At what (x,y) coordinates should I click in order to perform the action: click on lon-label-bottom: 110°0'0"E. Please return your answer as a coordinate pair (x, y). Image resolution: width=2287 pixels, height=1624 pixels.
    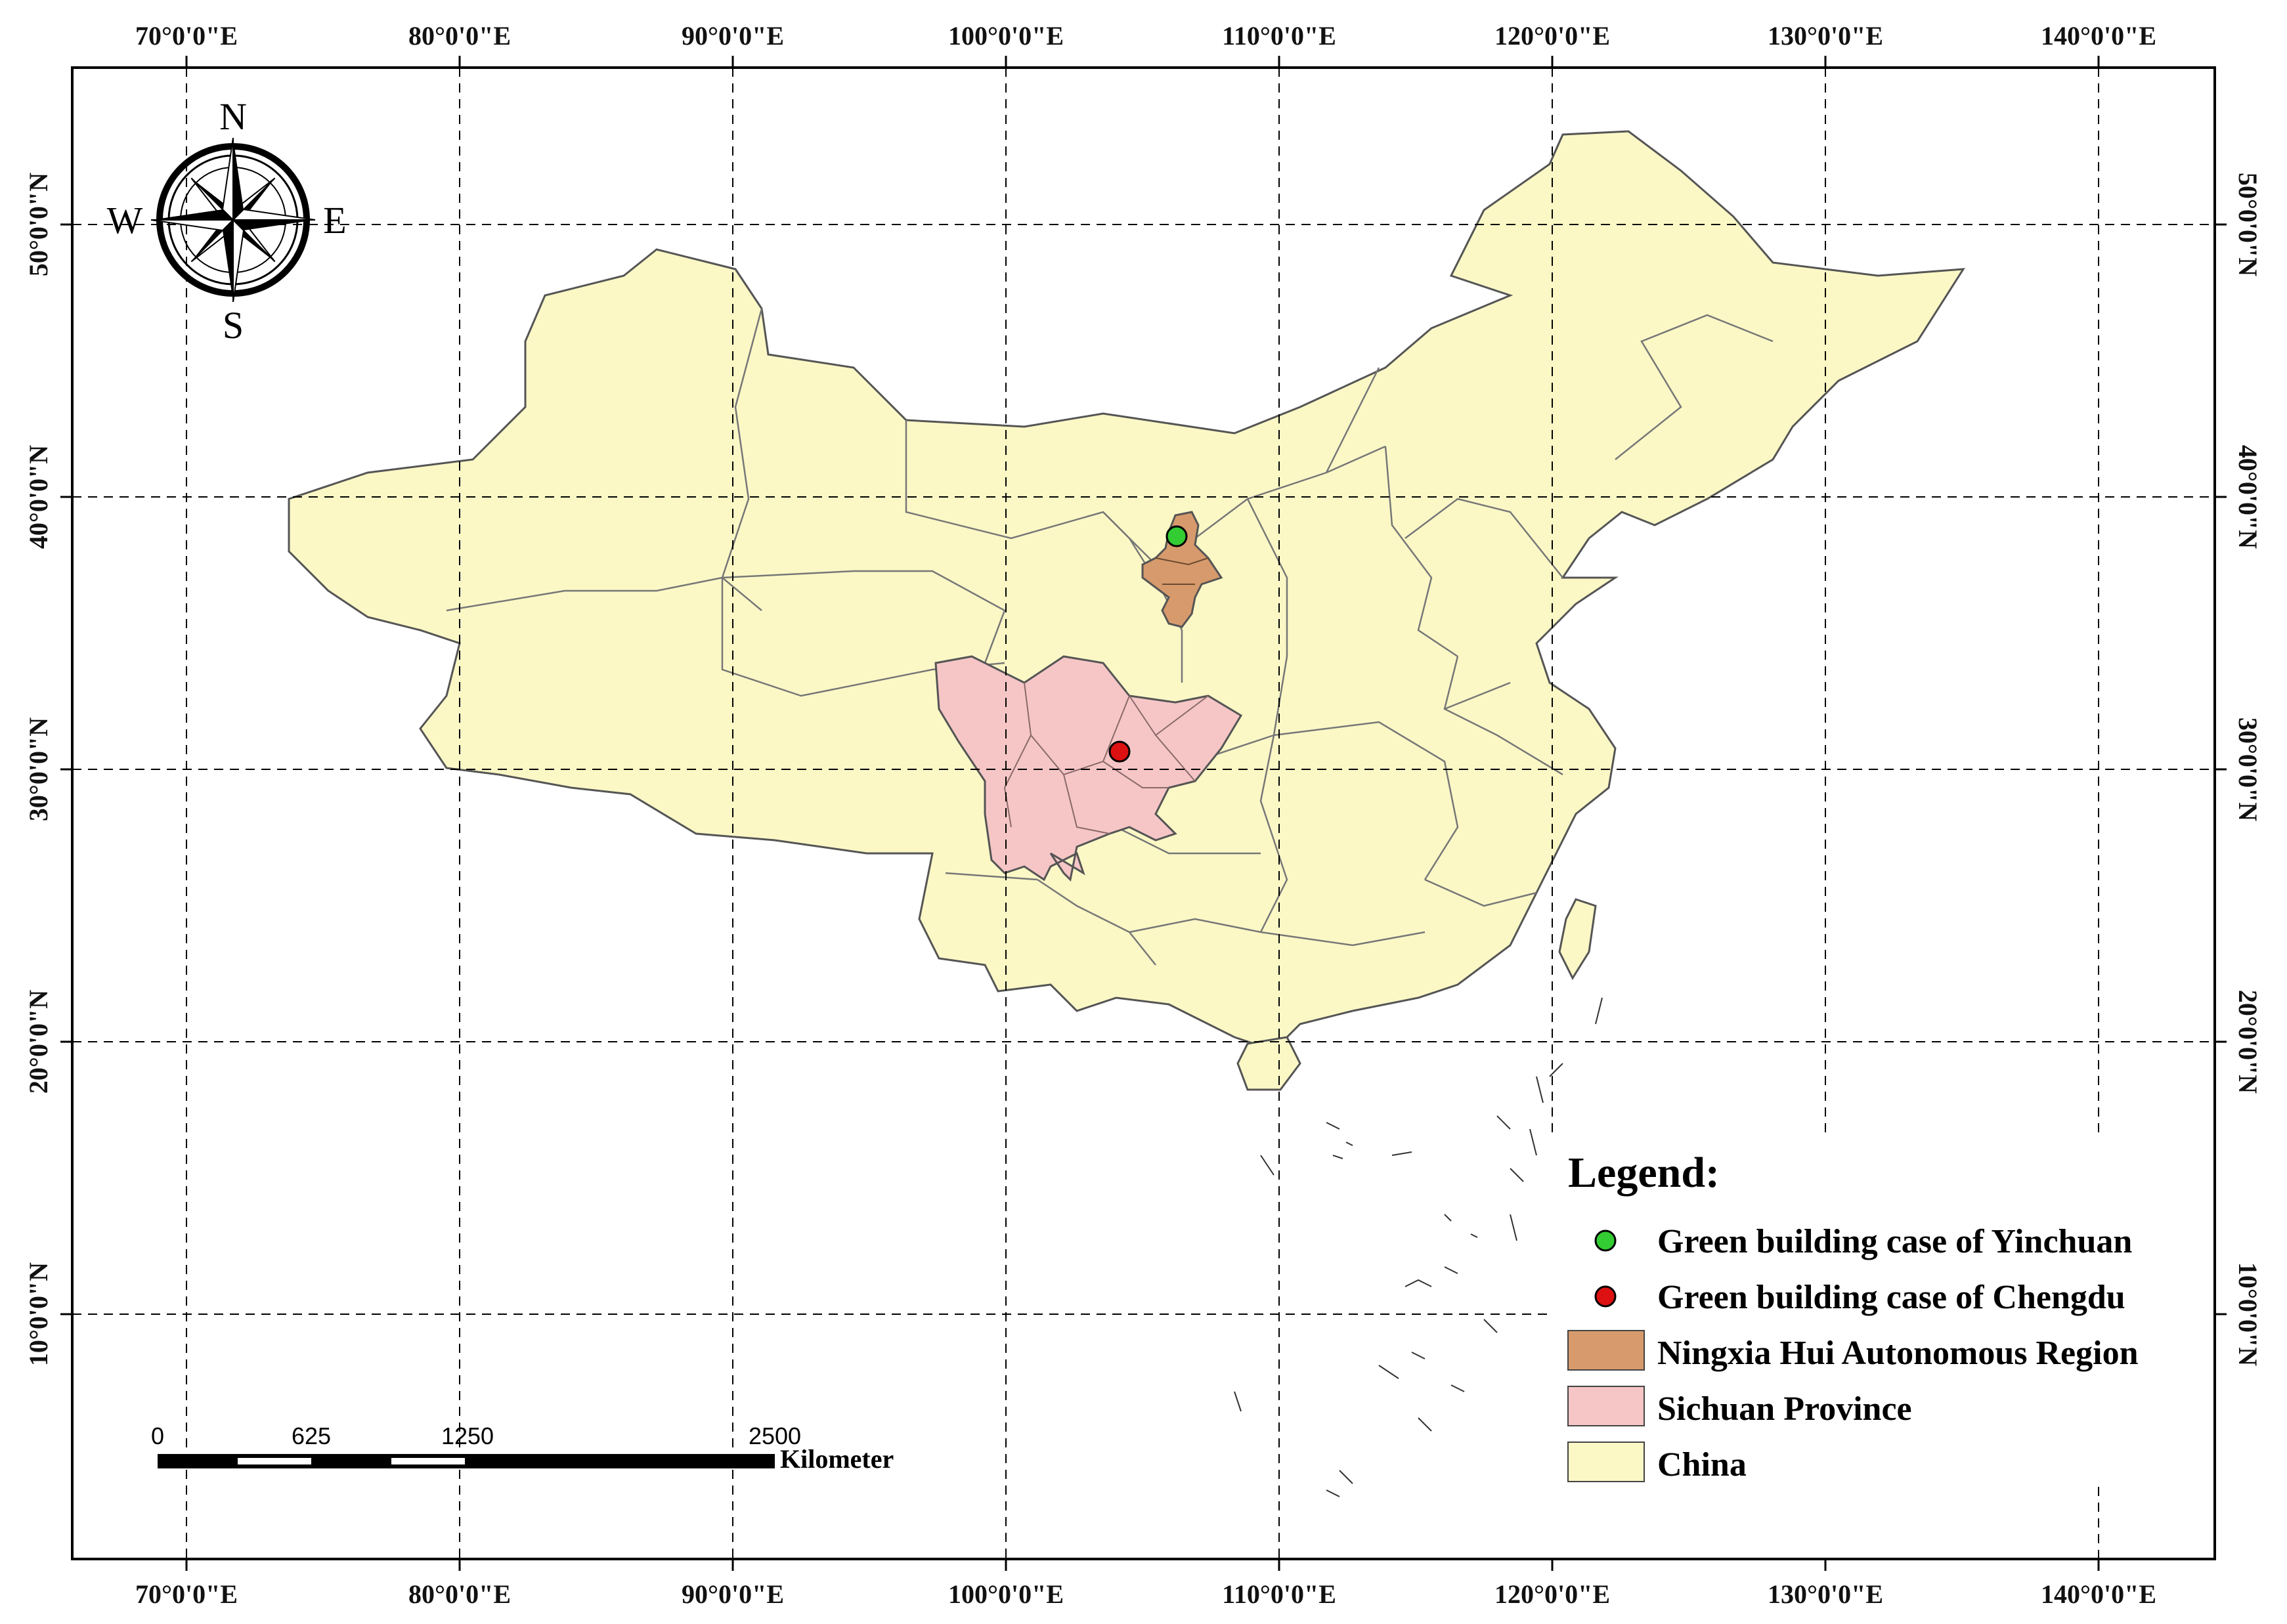
    Looking at the image, I should click on (1279, 1594).